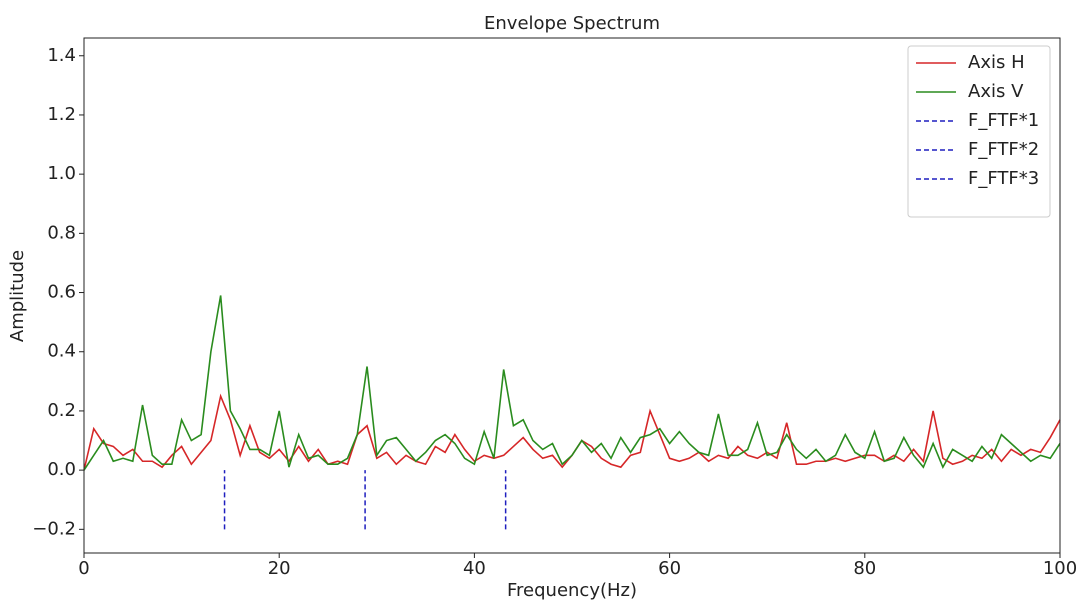 The image size is (1080, 605). Describe the element at coordinates (54, 528) in the screenshot. I see `y-tick-label: −0.2` at that location.